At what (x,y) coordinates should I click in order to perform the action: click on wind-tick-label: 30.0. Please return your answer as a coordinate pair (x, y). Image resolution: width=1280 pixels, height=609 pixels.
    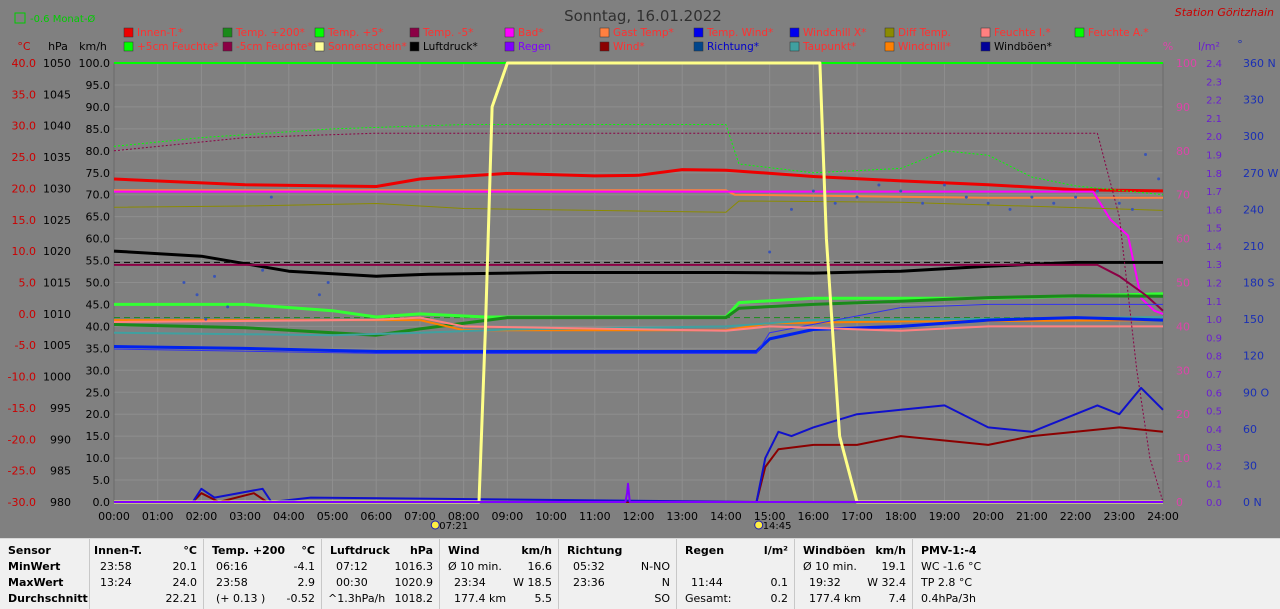
    Looking at the image, I should click on (98, 370).